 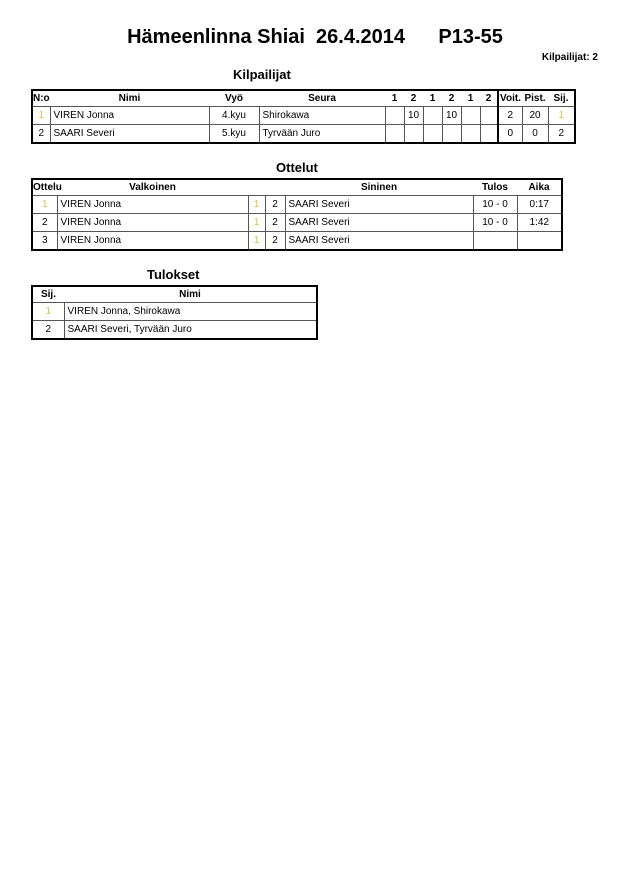 I want to click on matches-title: Ottelut, so click(x=297, y=167).